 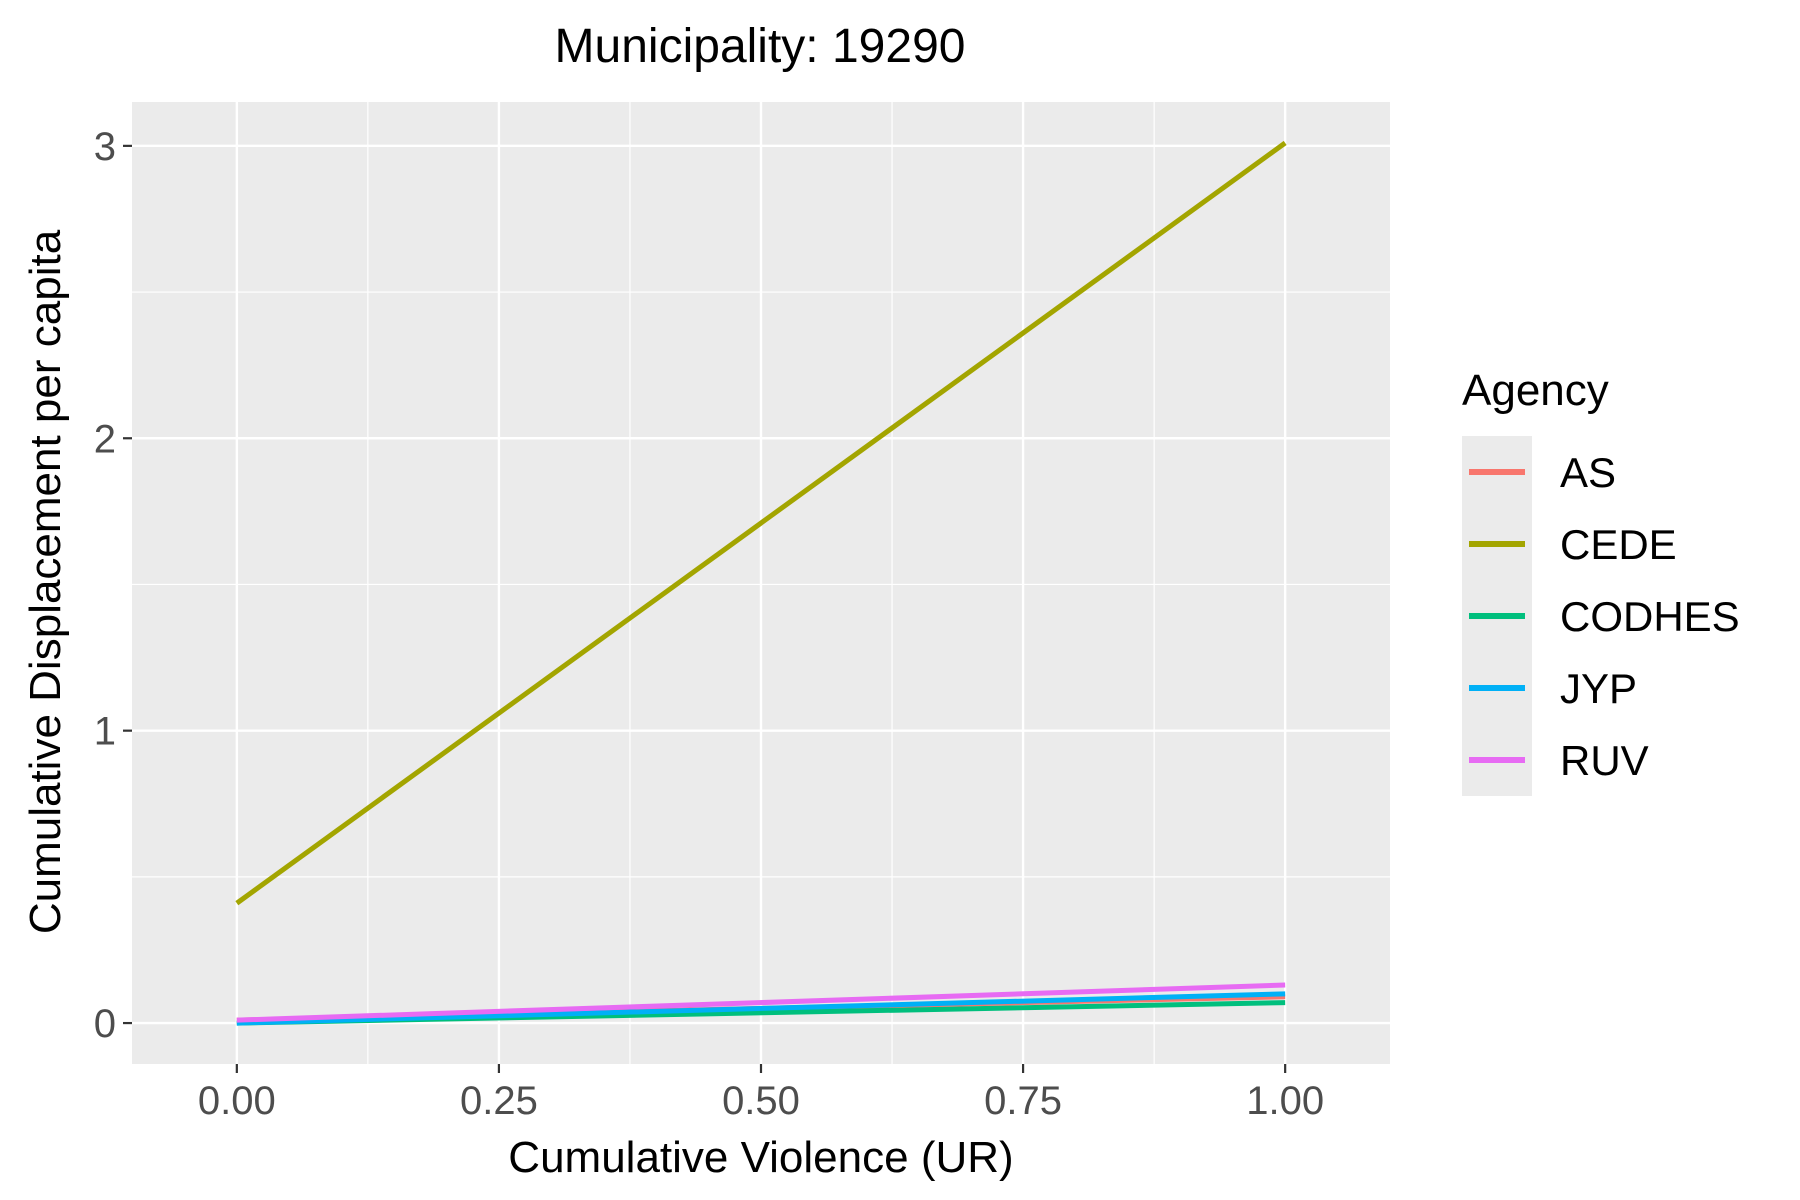 I want to click on legend-label-cede: CEDE, so click(x=1618, y=544).